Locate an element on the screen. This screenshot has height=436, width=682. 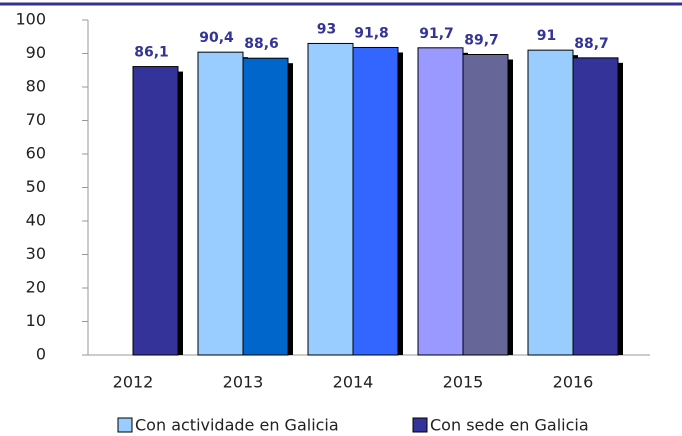
y-tick-label: 40 is located at coordinates (36, 220).